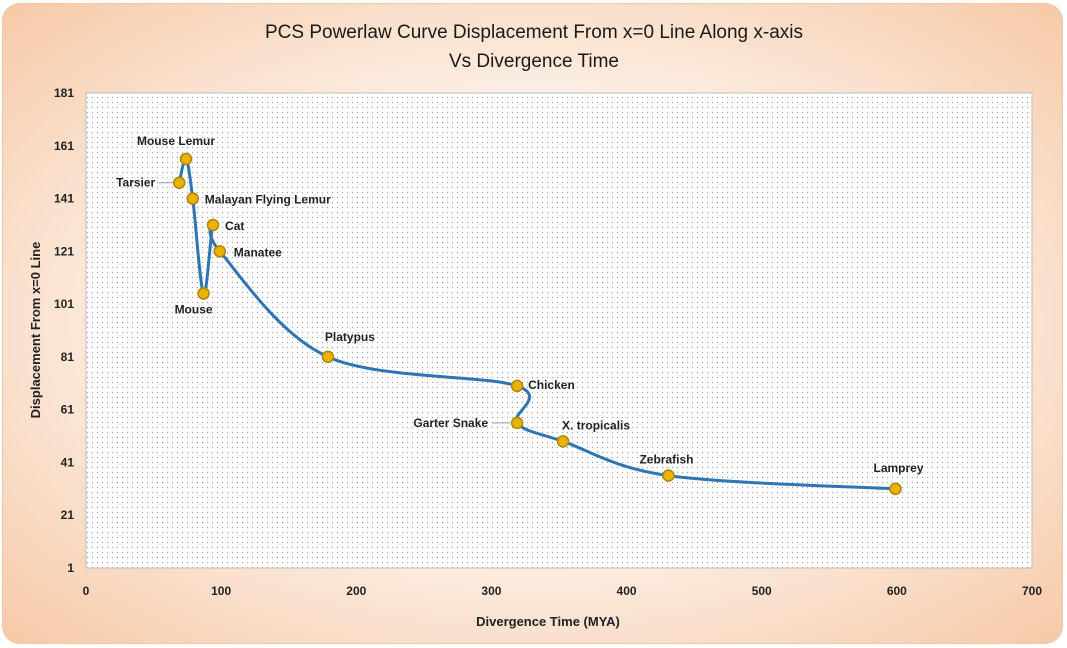  I want to click on data-label: Tarsier, so click(135, 183).